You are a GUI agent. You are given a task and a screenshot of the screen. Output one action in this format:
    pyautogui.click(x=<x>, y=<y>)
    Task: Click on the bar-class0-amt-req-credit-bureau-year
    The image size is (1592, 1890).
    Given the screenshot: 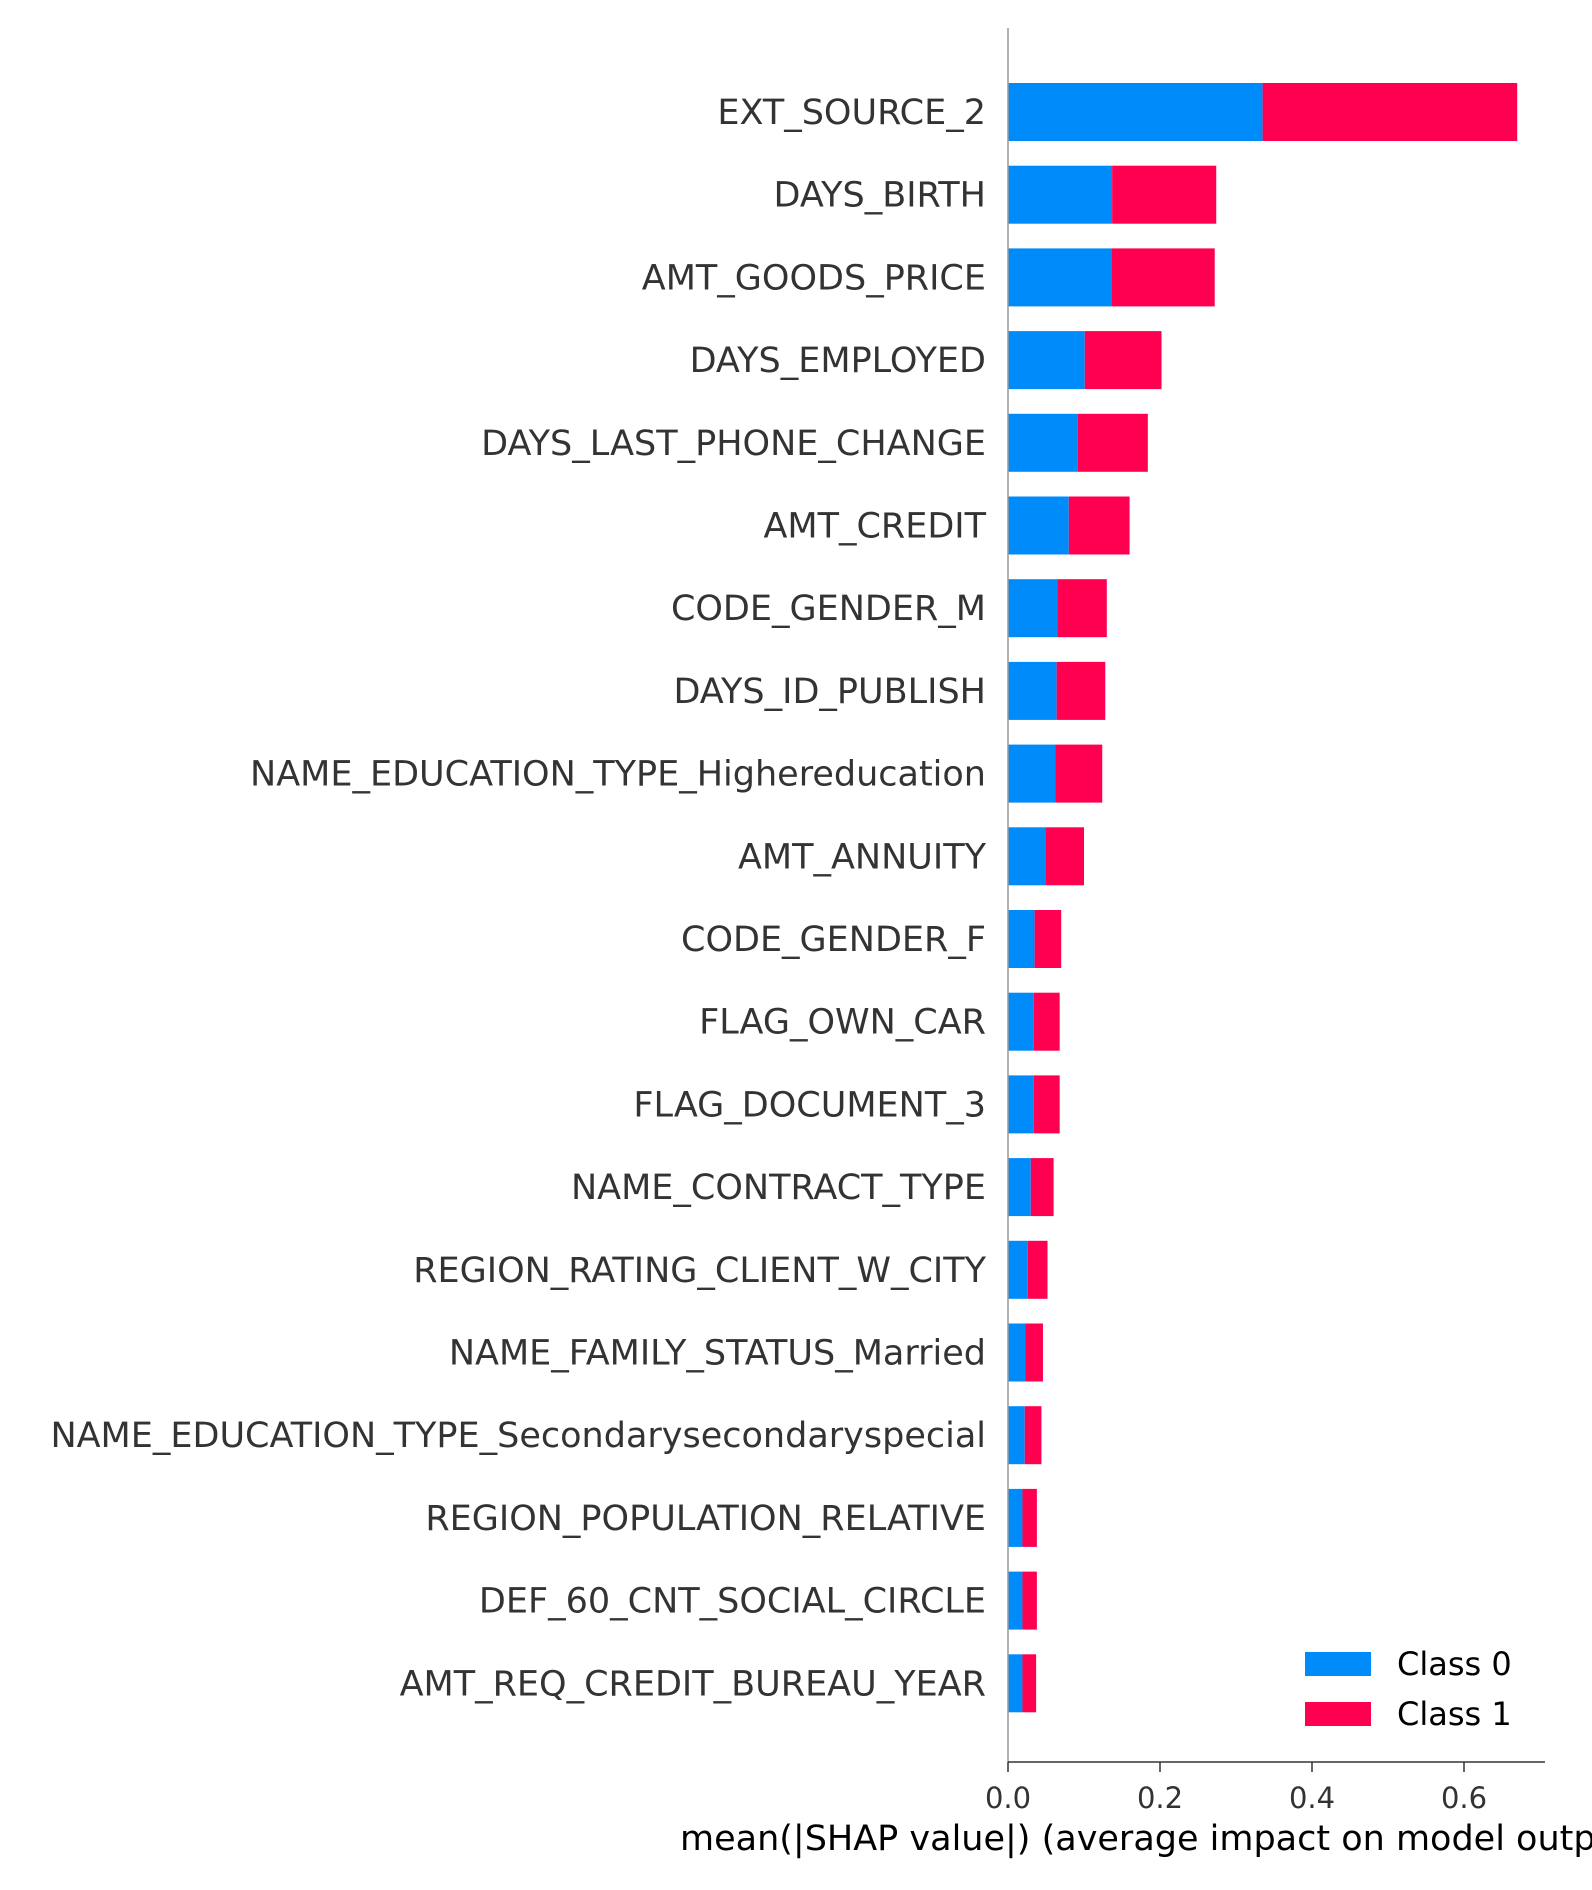 What is the action you would take?
    pyautogui.click(x=1015, y=1683)
    